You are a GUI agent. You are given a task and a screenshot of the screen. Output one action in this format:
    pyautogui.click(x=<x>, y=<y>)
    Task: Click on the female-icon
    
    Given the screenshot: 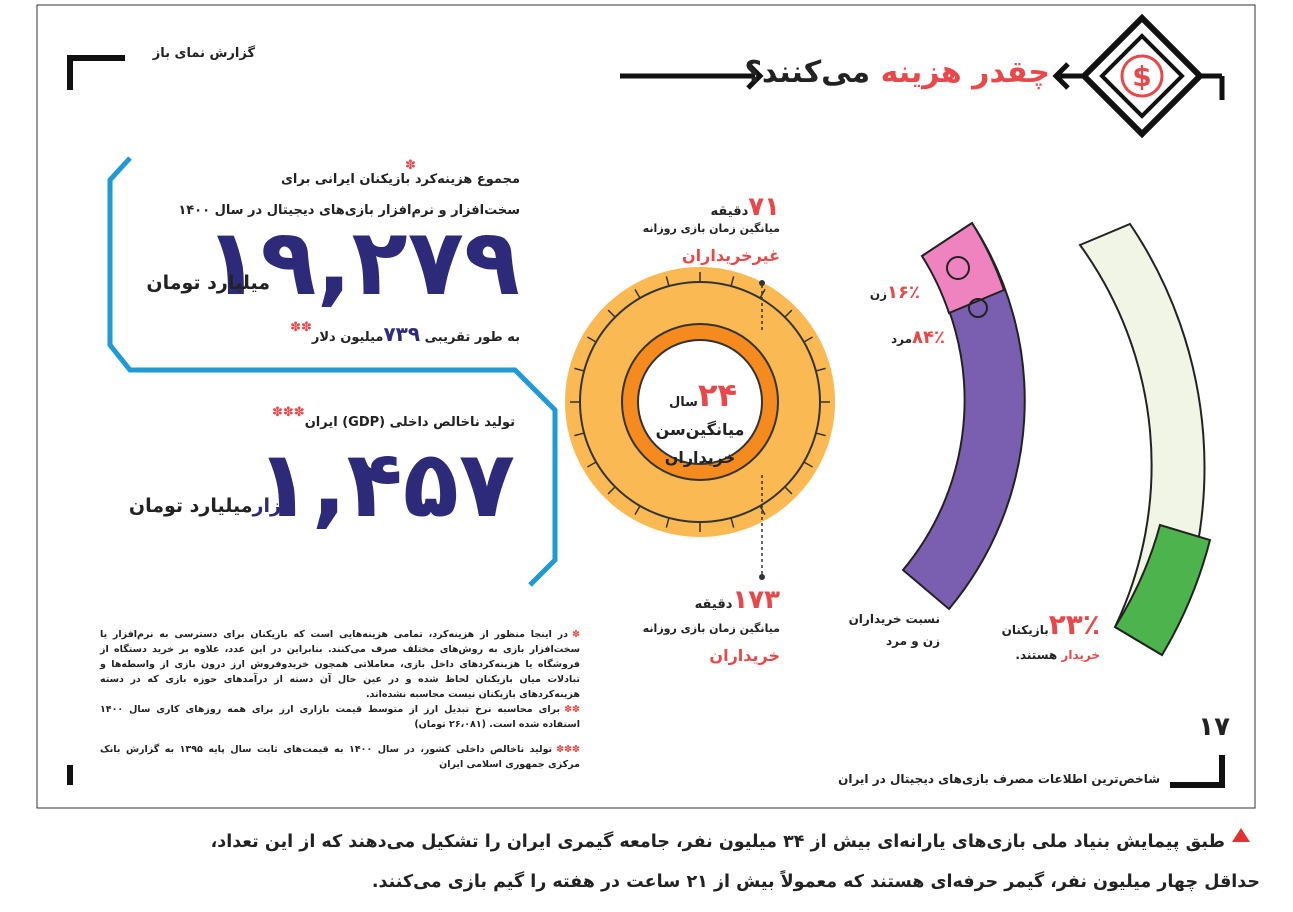 What is the action you would take?
    pyautogui.click(x=958, y=268)
    